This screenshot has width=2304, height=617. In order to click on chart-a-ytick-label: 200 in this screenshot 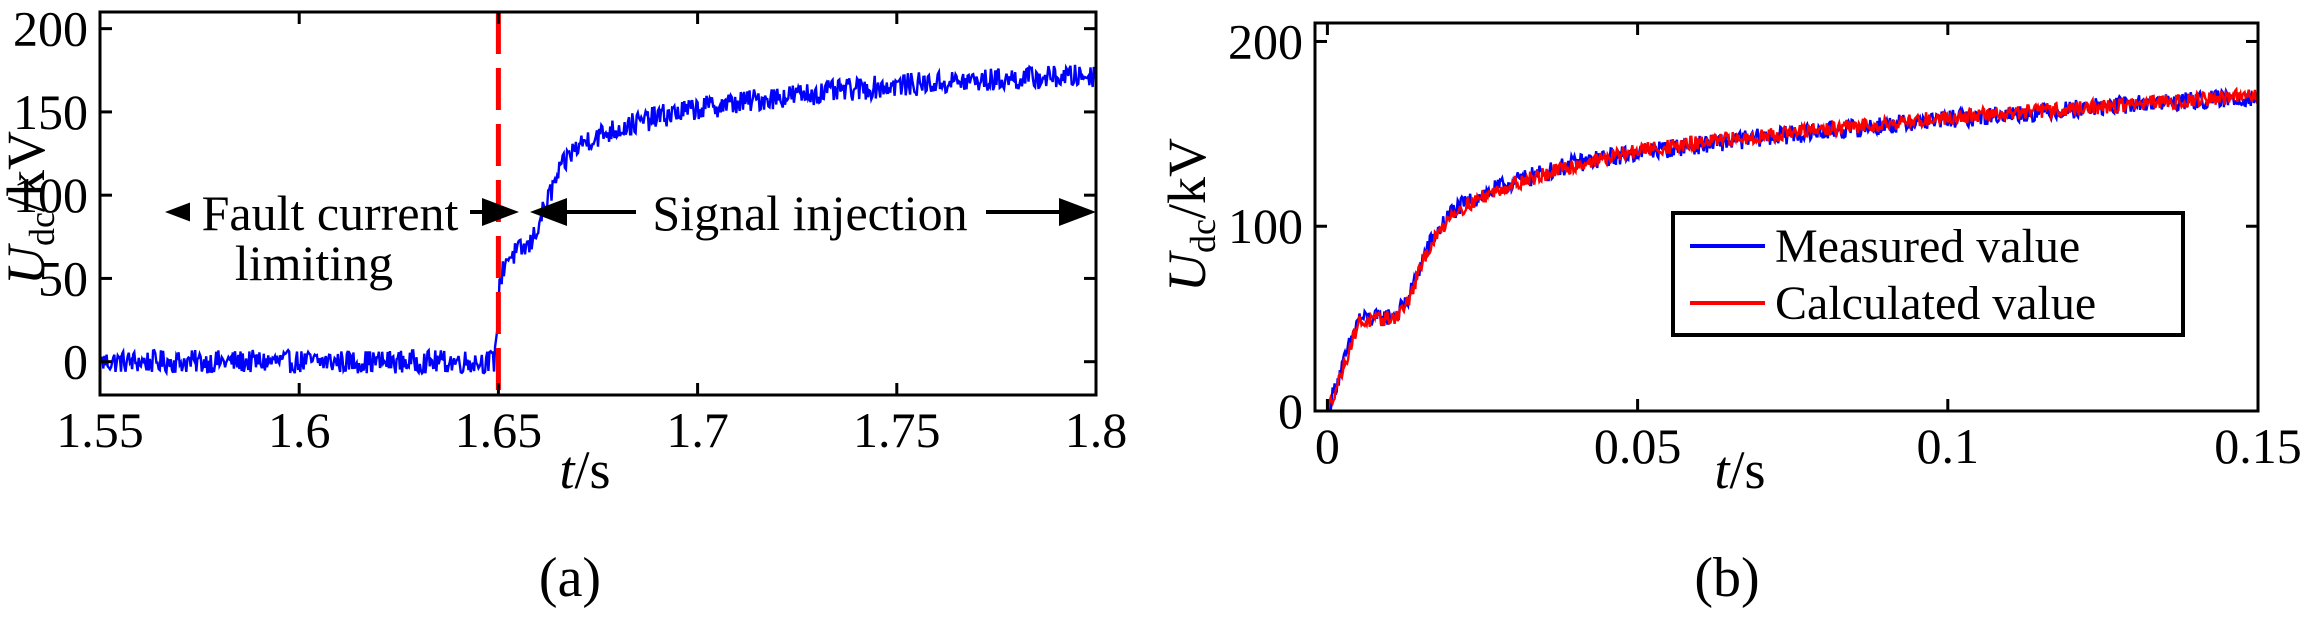, I will do `click(50, 29)`.